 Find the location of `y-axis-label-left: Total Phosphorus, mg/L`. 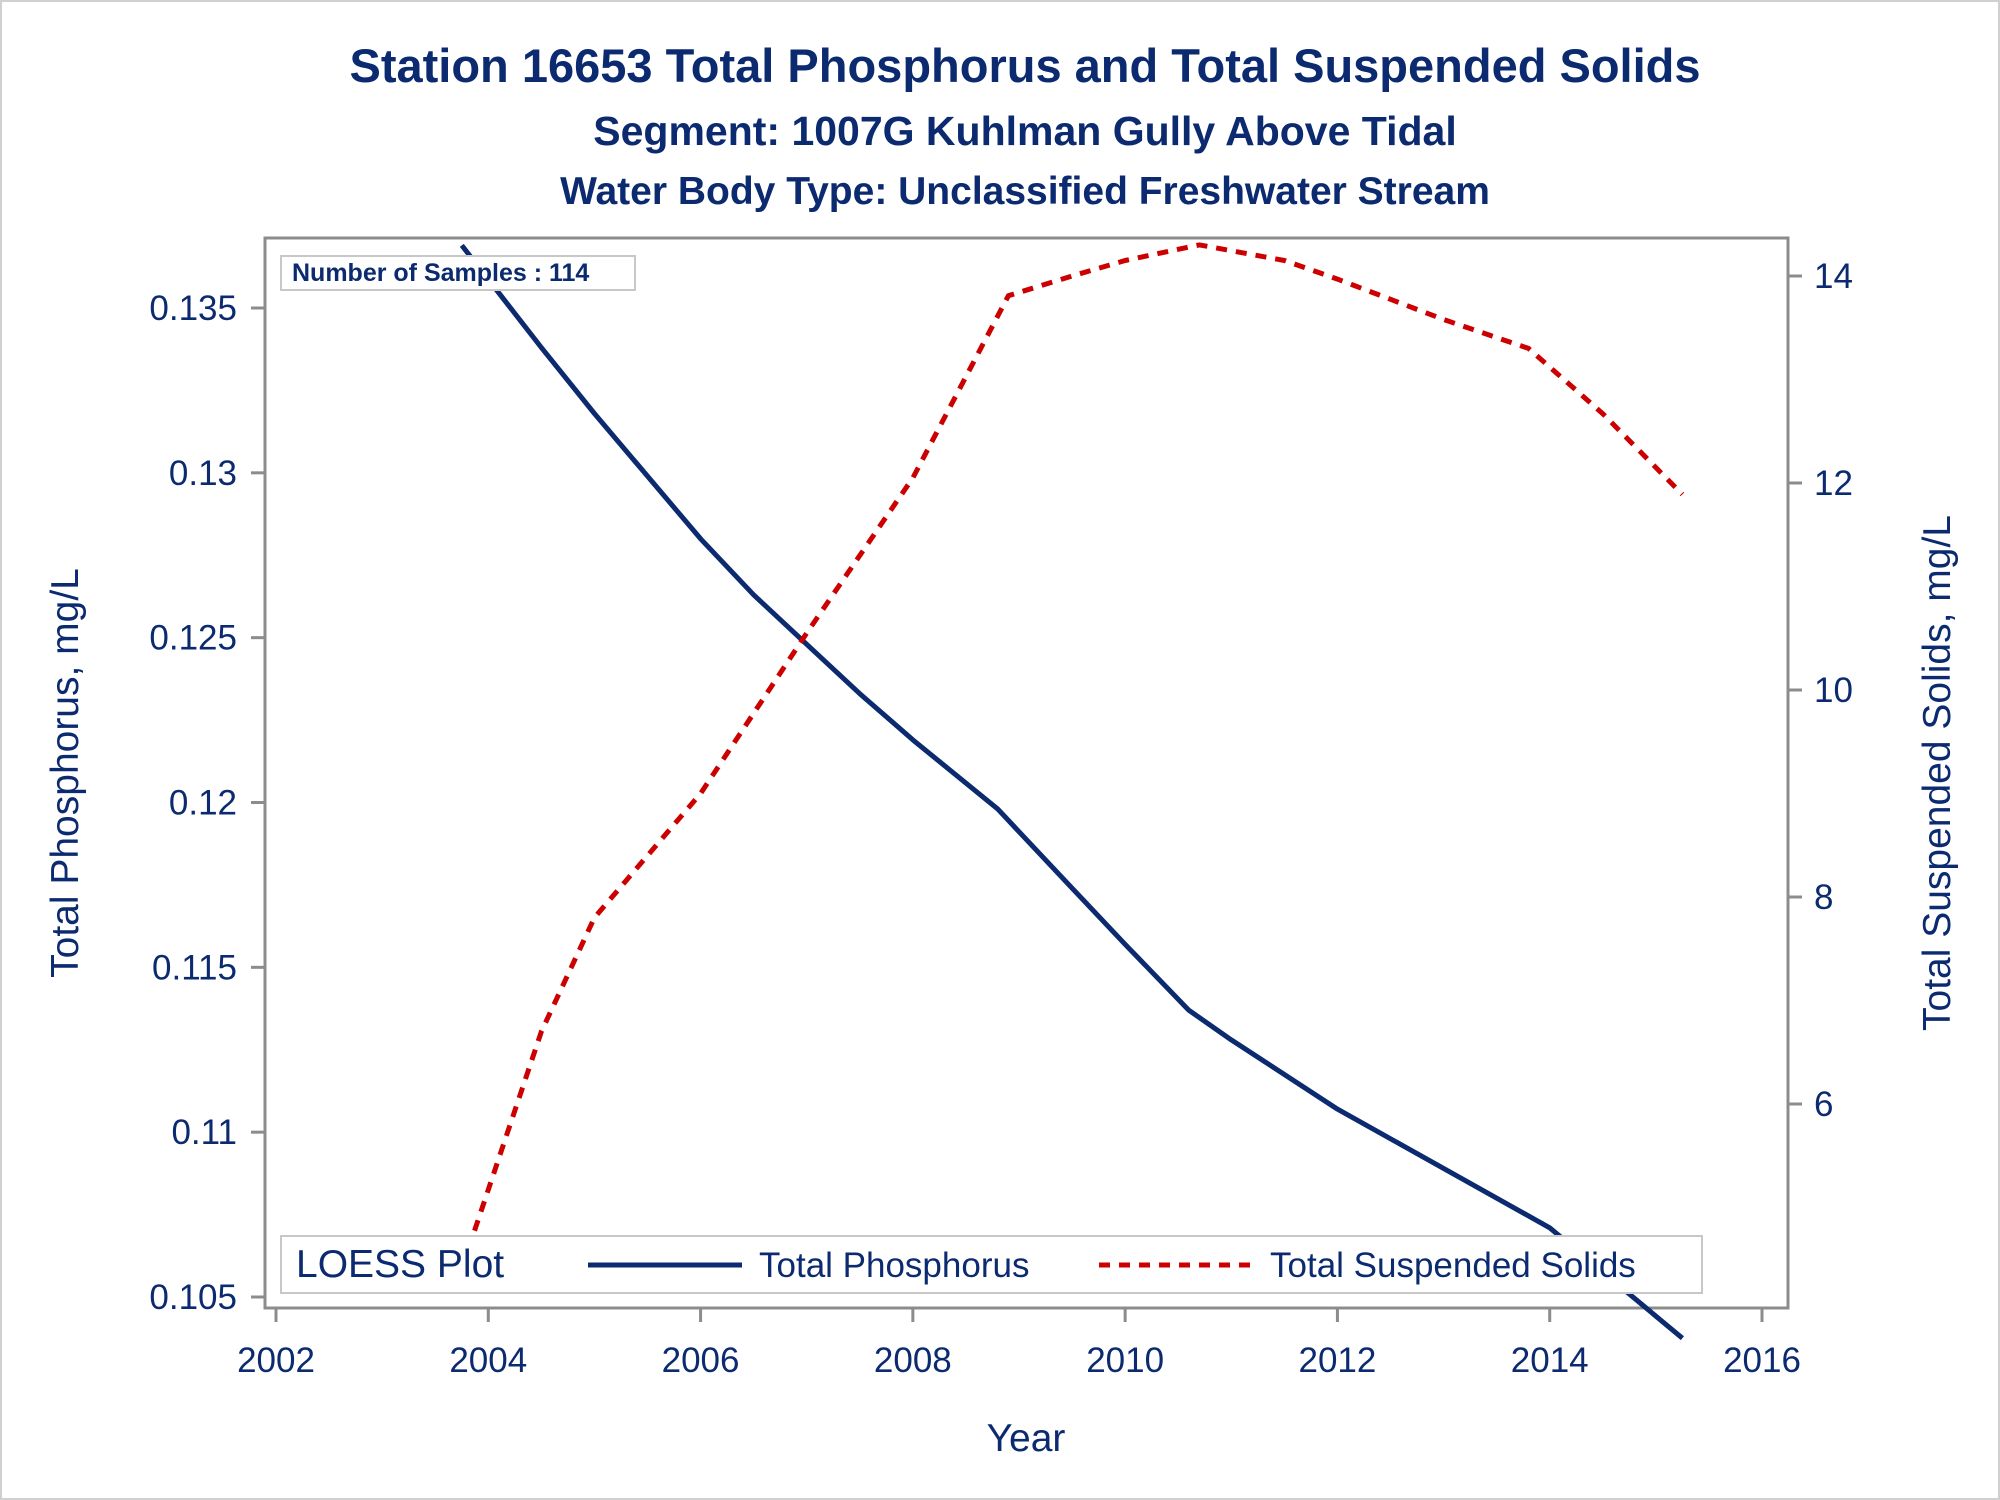

y-axis-label-left: Total Phosphorus, mg/L is located at coordinates (65, 773).